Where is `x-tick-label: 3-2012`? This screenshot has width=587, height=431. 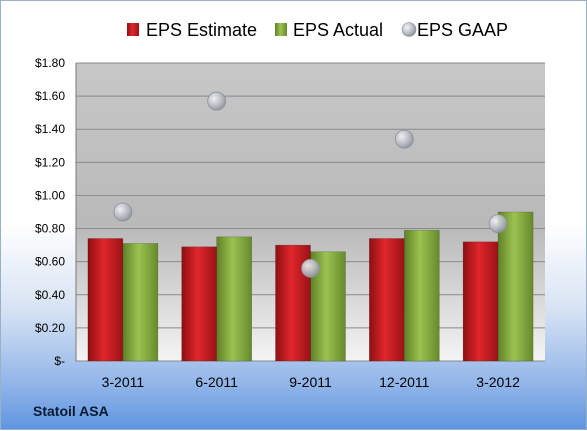
x-tick-label: 3-2012 is located at coordinates (498, 382).